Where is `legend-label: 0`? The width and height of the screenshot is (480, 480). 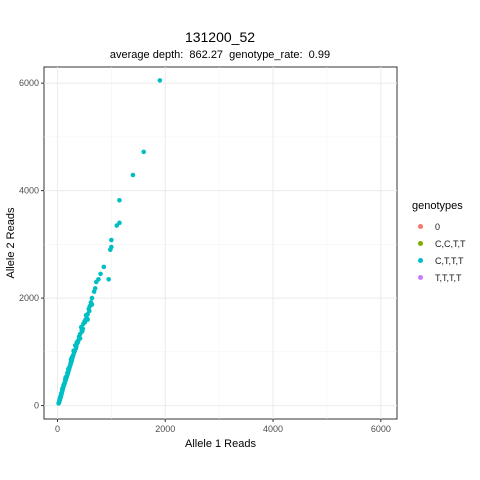 legend-label: 0 is located at coordinates (438, 226).